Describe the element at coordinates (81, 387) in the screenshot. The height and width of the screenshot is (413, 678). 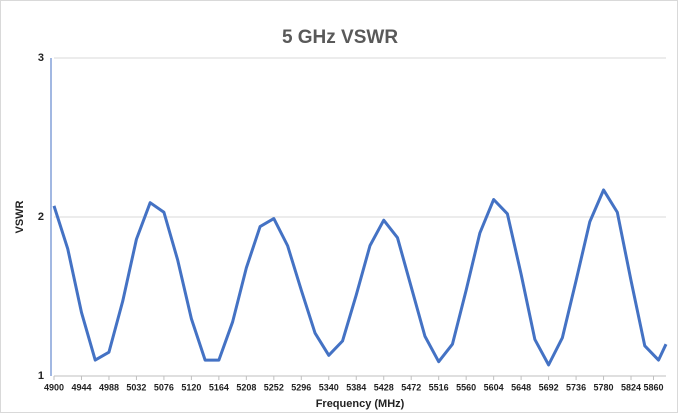
I see `x-tick-label: 4944` at that location.